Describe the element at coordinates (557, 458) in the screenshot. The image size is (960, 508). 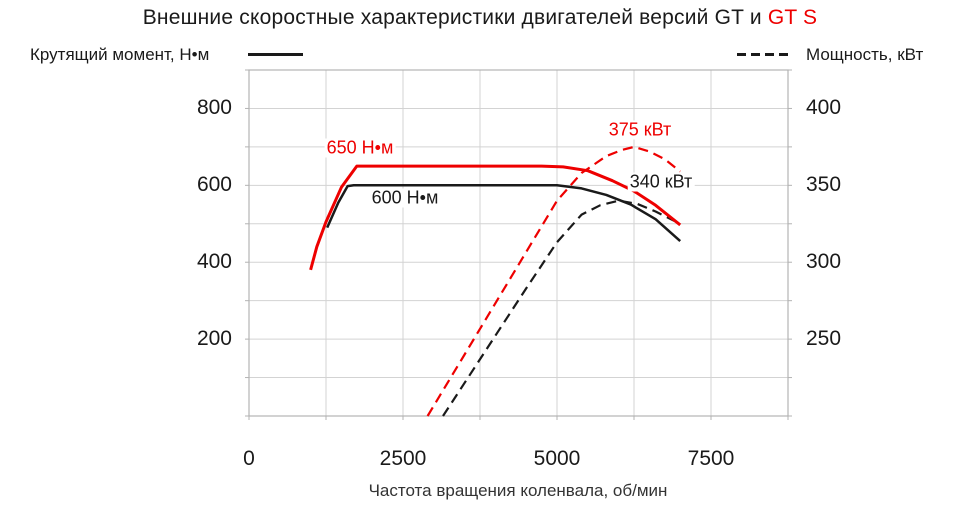
I see `x-axis-tick-label: 5000` at that location.